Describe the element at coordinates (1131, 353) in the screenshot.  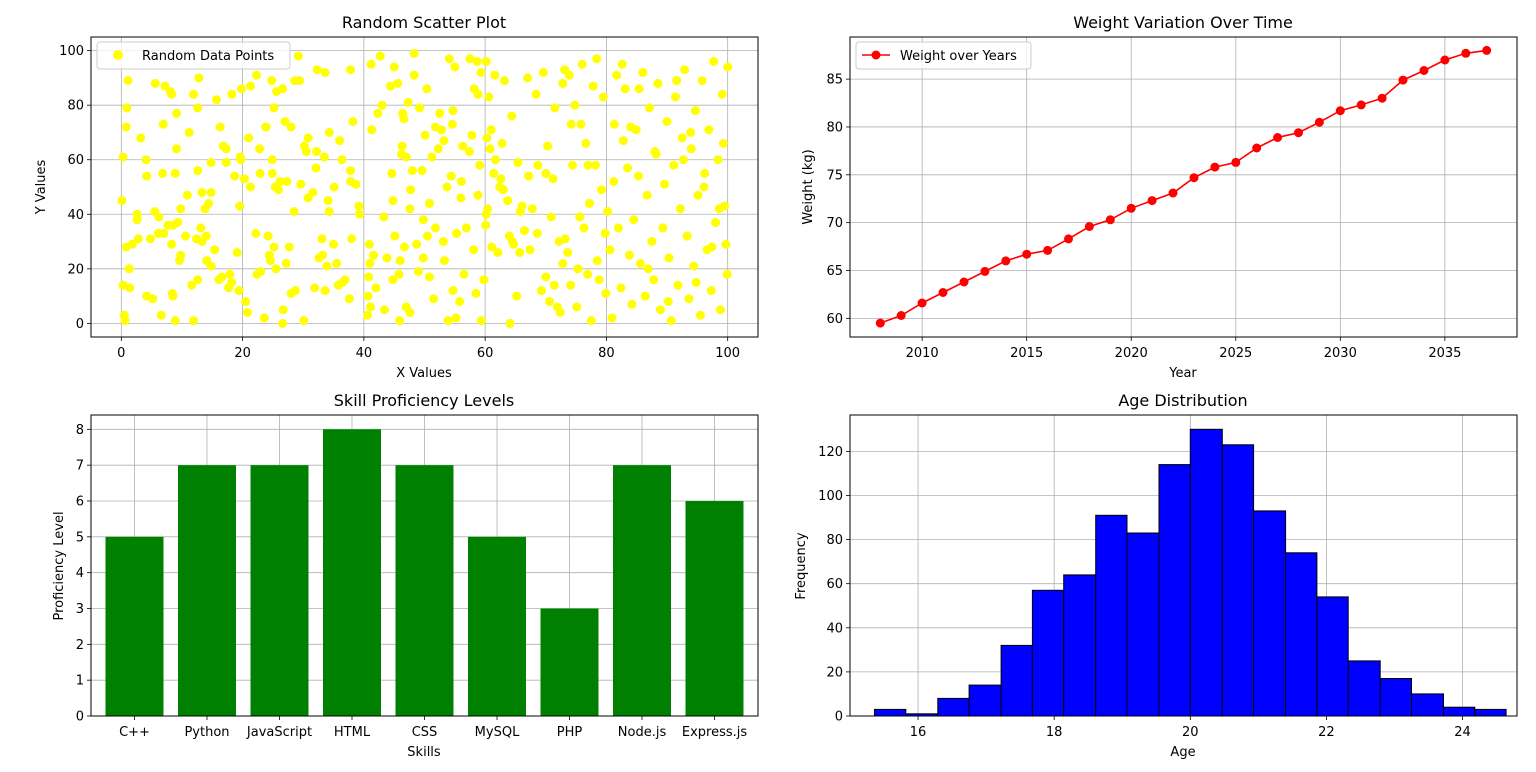
I see `x-tick-label: 2020` at that location.